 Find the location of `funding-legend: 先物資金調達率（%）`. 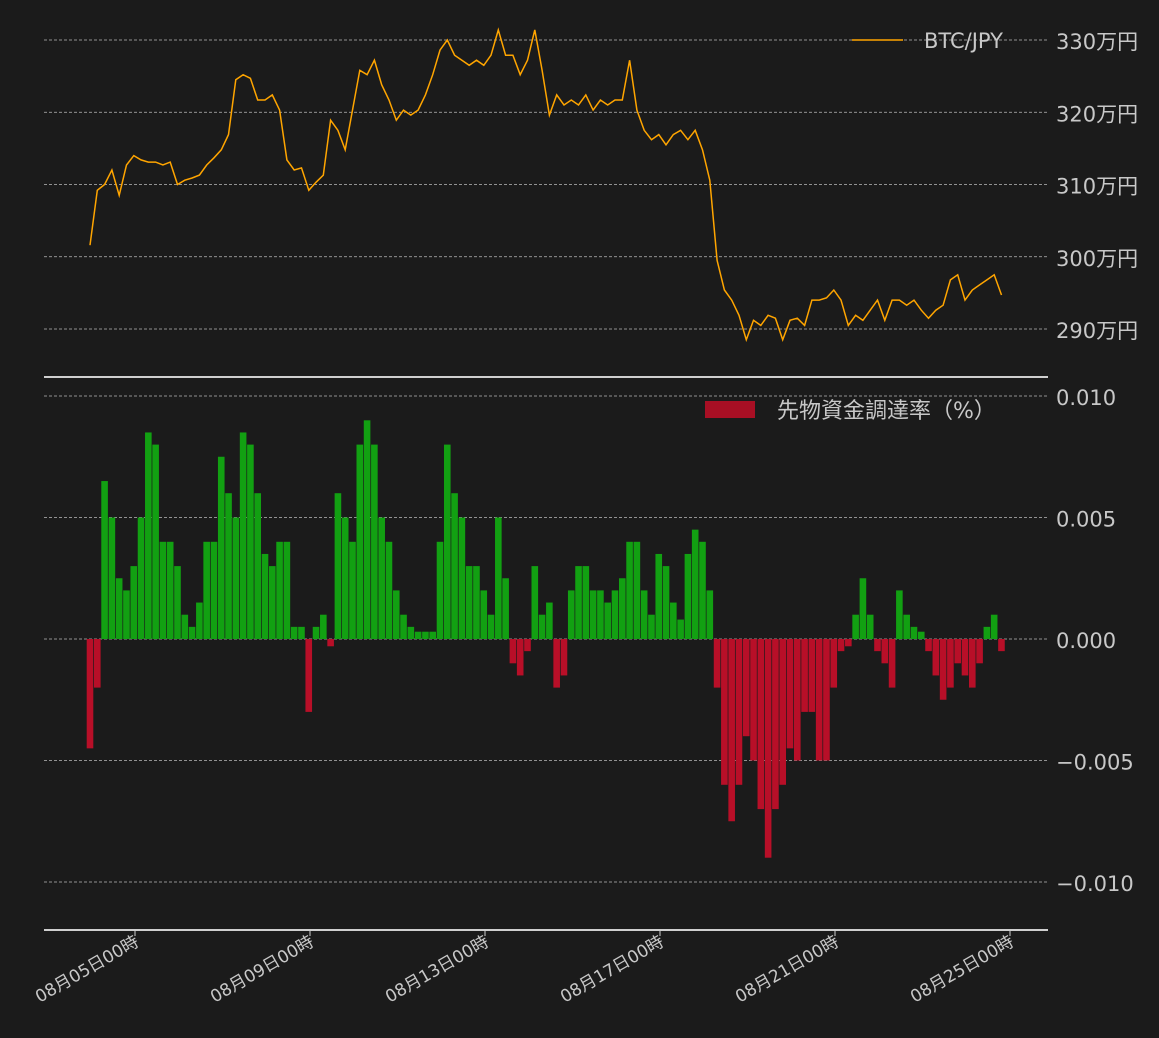

funding-legend: 先物資金調達率（%） is located at coordinates (850, 411).